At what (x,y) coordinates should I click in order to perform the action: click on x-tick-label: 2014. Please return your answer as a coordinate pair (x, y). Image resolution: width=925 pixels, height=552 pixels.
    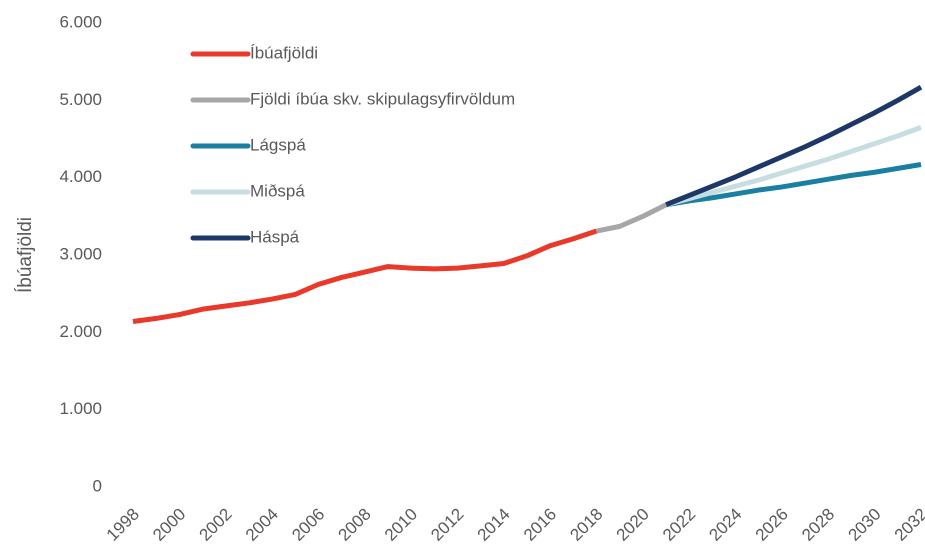
    Looking at the image, I should click on (494, 525).